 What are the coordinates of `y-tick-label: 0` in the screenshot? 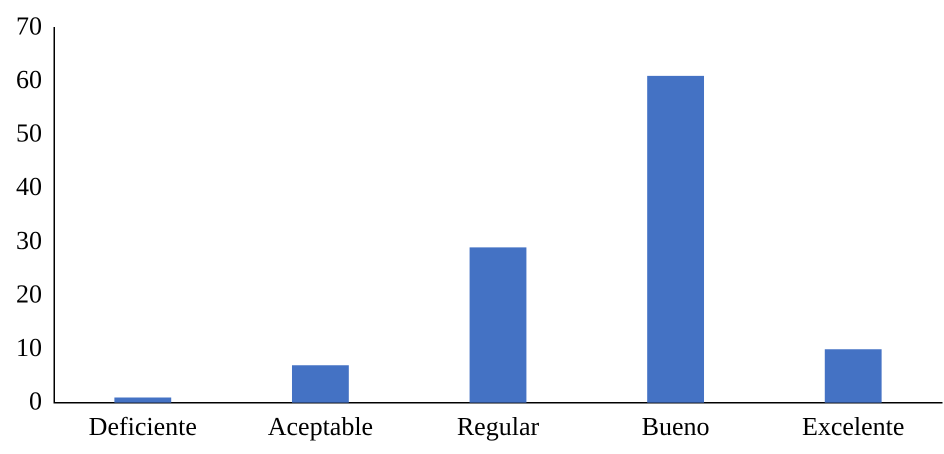 It's located at (35, 401).